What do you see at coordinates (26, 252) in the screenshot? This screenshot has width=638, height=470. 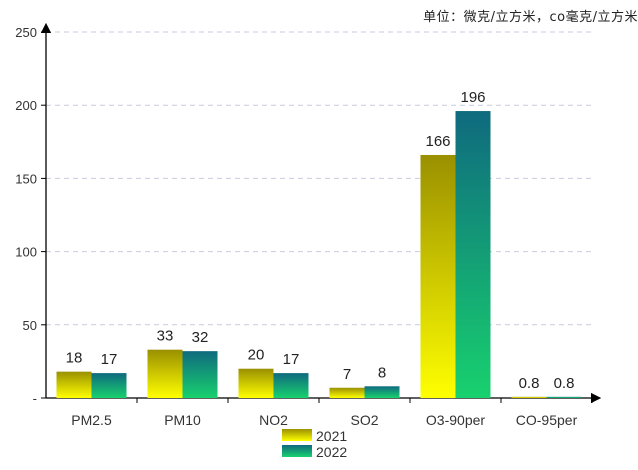 I see `y-tick-label-100: 100` at bounding box center [26, 252].